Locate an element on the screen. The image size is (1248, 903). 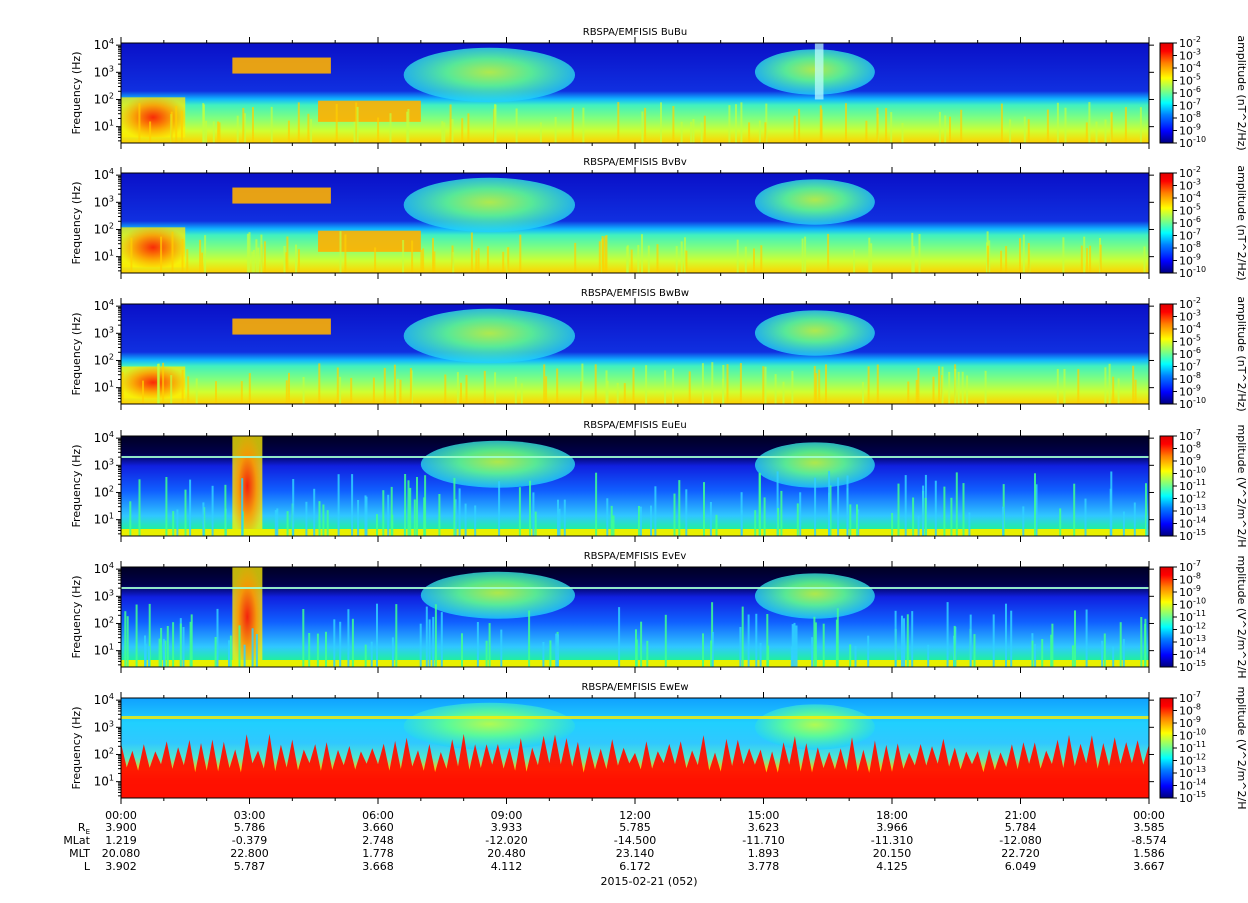
colorbar is located at coordinates (1166, 748).